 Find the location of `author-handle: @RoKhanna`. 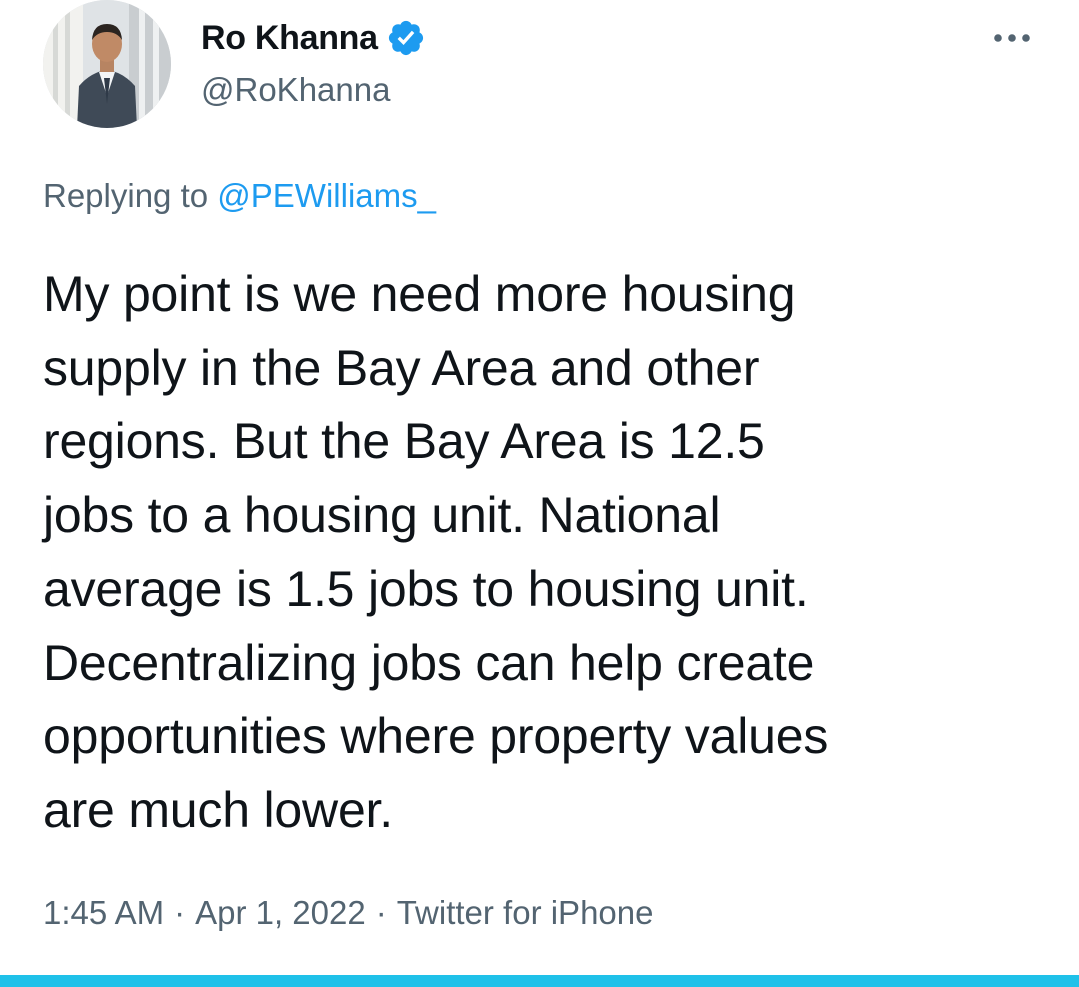

author-handle: @RoKhanna is located at coordinates (296, 89).